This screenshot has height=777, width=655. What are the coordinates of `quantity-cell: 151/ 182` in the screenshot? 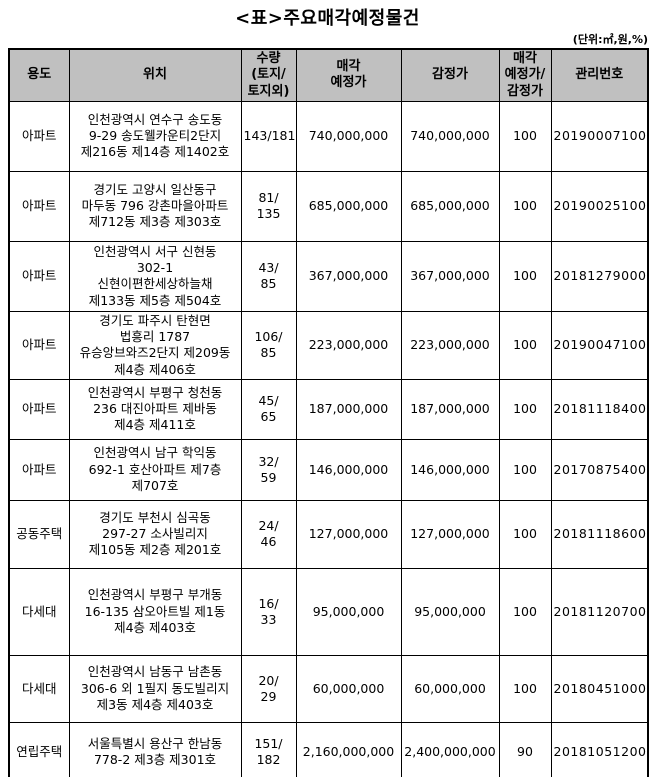 It's located at (268, 749).